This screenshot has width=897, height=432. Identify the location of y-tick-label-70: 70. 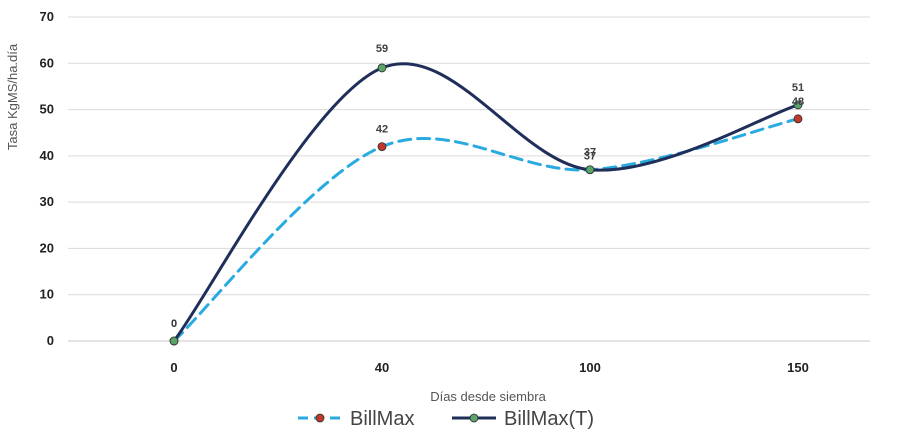
(47, 16).